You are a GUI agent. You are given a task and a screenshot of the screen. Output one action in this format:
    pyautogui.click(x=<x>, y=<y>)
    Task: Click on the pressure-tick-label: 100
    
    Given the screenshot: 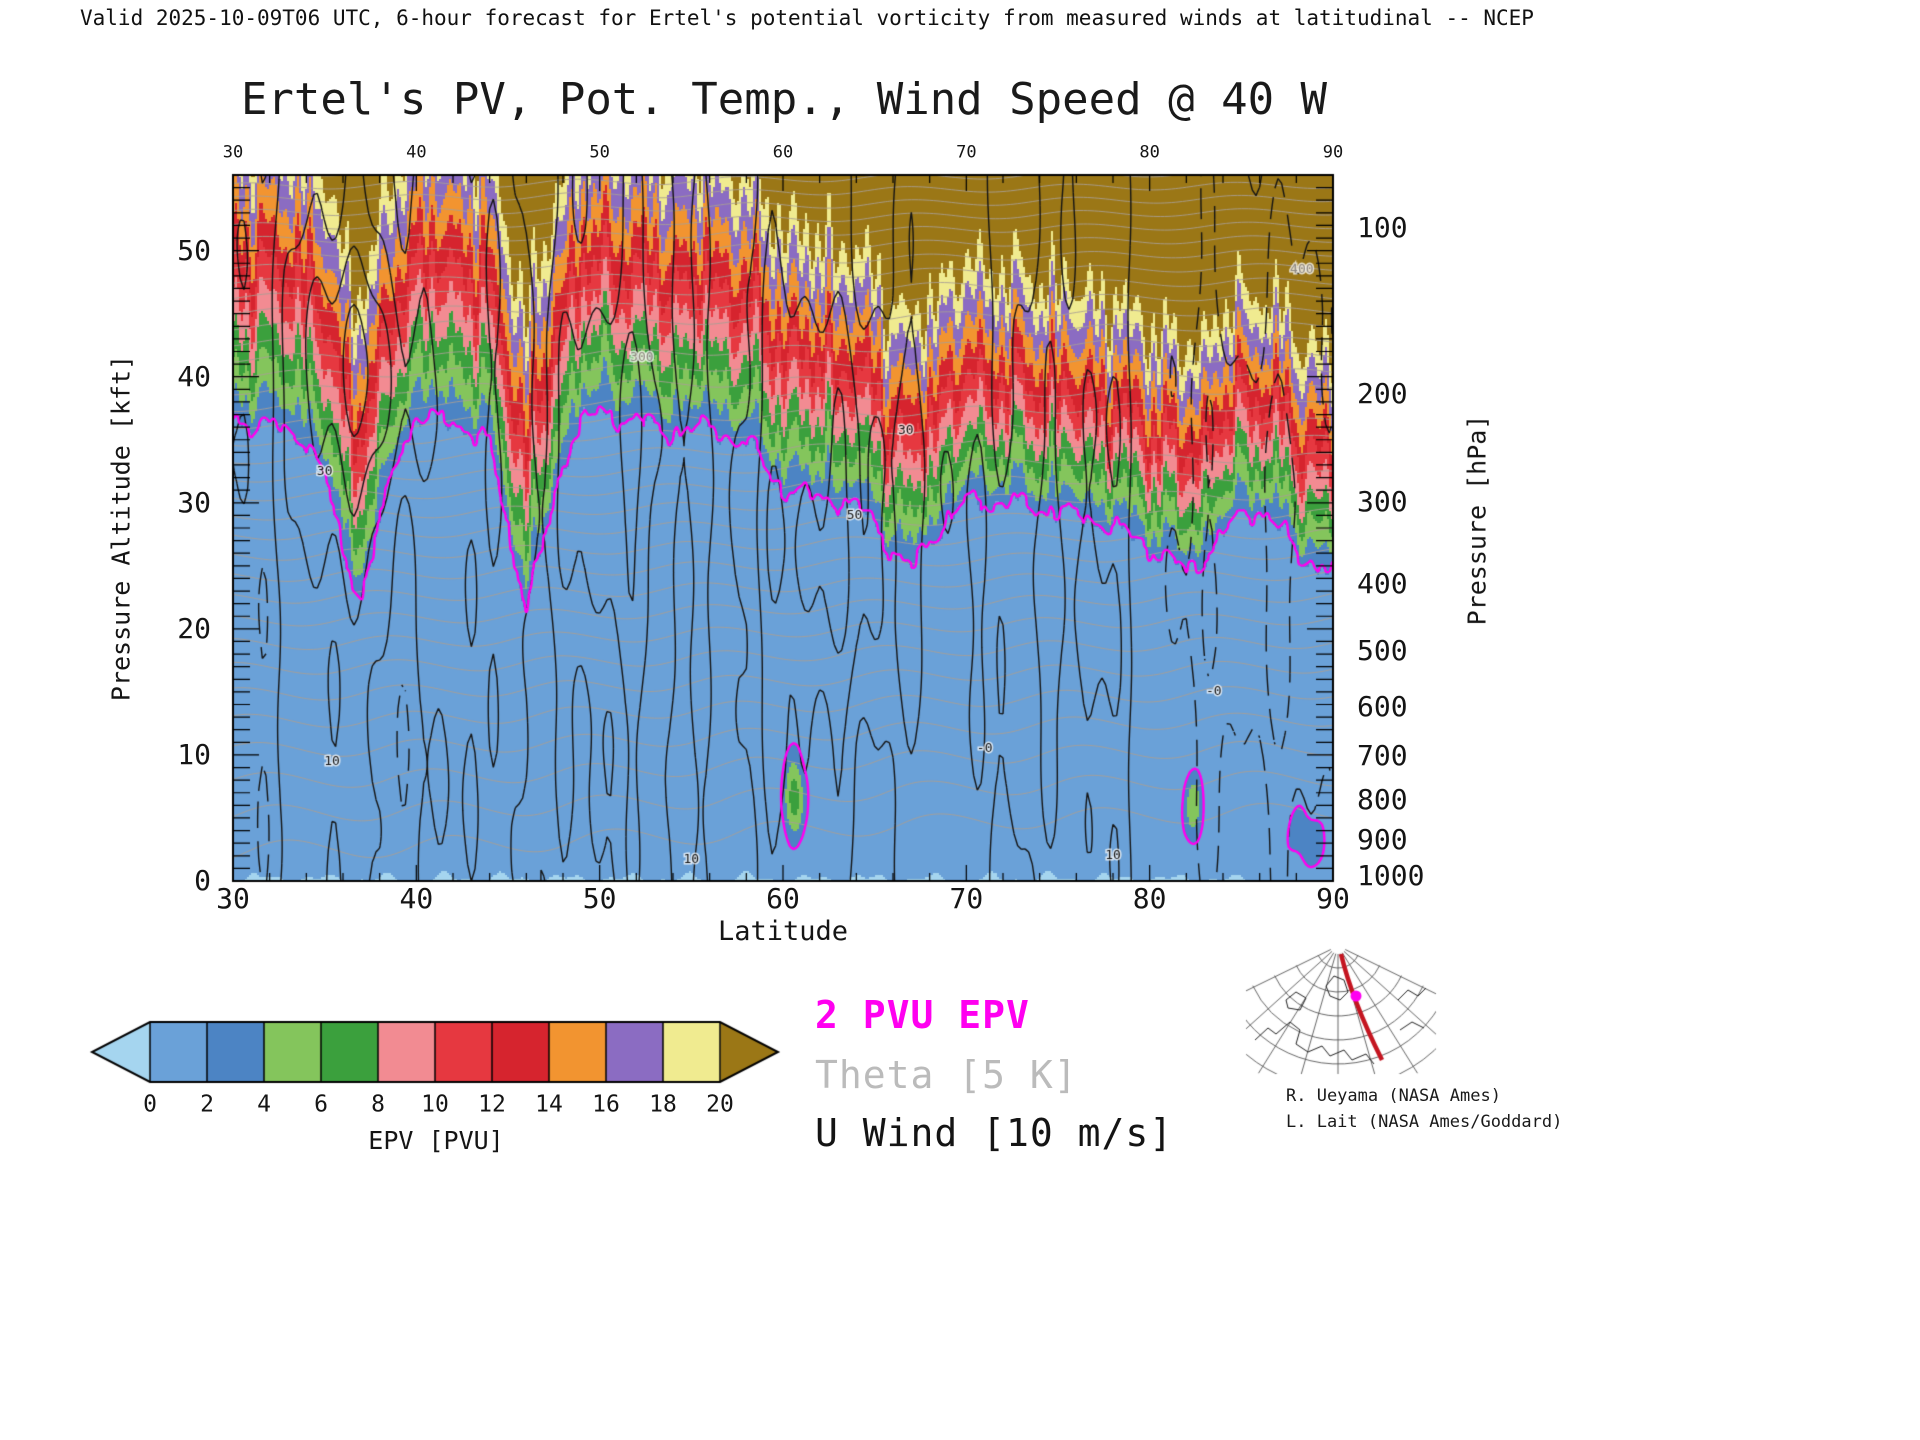 What is the action you would take?
    pyautogui.click(x=1382, y=227)
    